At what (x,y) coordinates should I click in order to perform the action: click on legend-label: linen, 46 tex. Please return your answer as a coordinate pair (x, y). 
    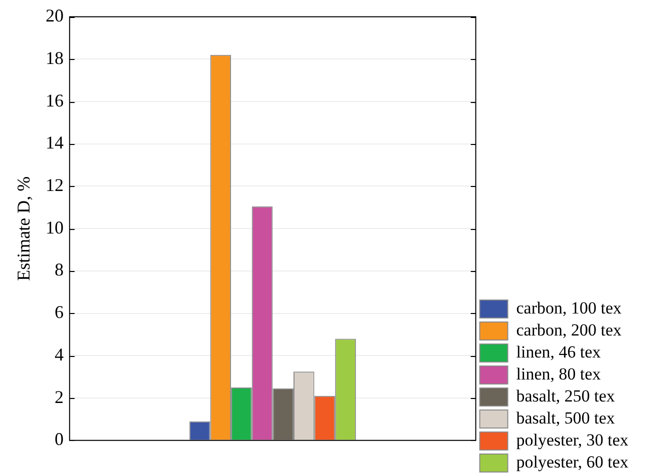
    Looking at the image, I should click on (559, 352).